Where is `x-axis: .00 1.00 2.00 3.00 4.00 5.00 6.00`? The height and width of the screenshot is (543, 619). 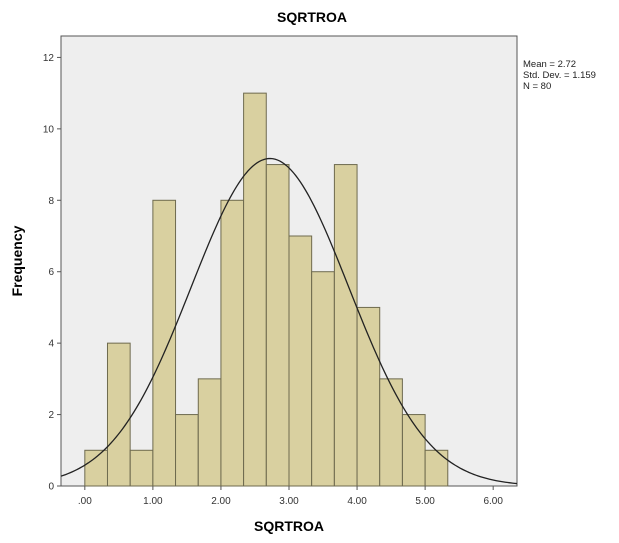
x-axis: .00 1.00 2.00 3.00 4.00 5.00 6.00 is located at coordinates (290, 496).